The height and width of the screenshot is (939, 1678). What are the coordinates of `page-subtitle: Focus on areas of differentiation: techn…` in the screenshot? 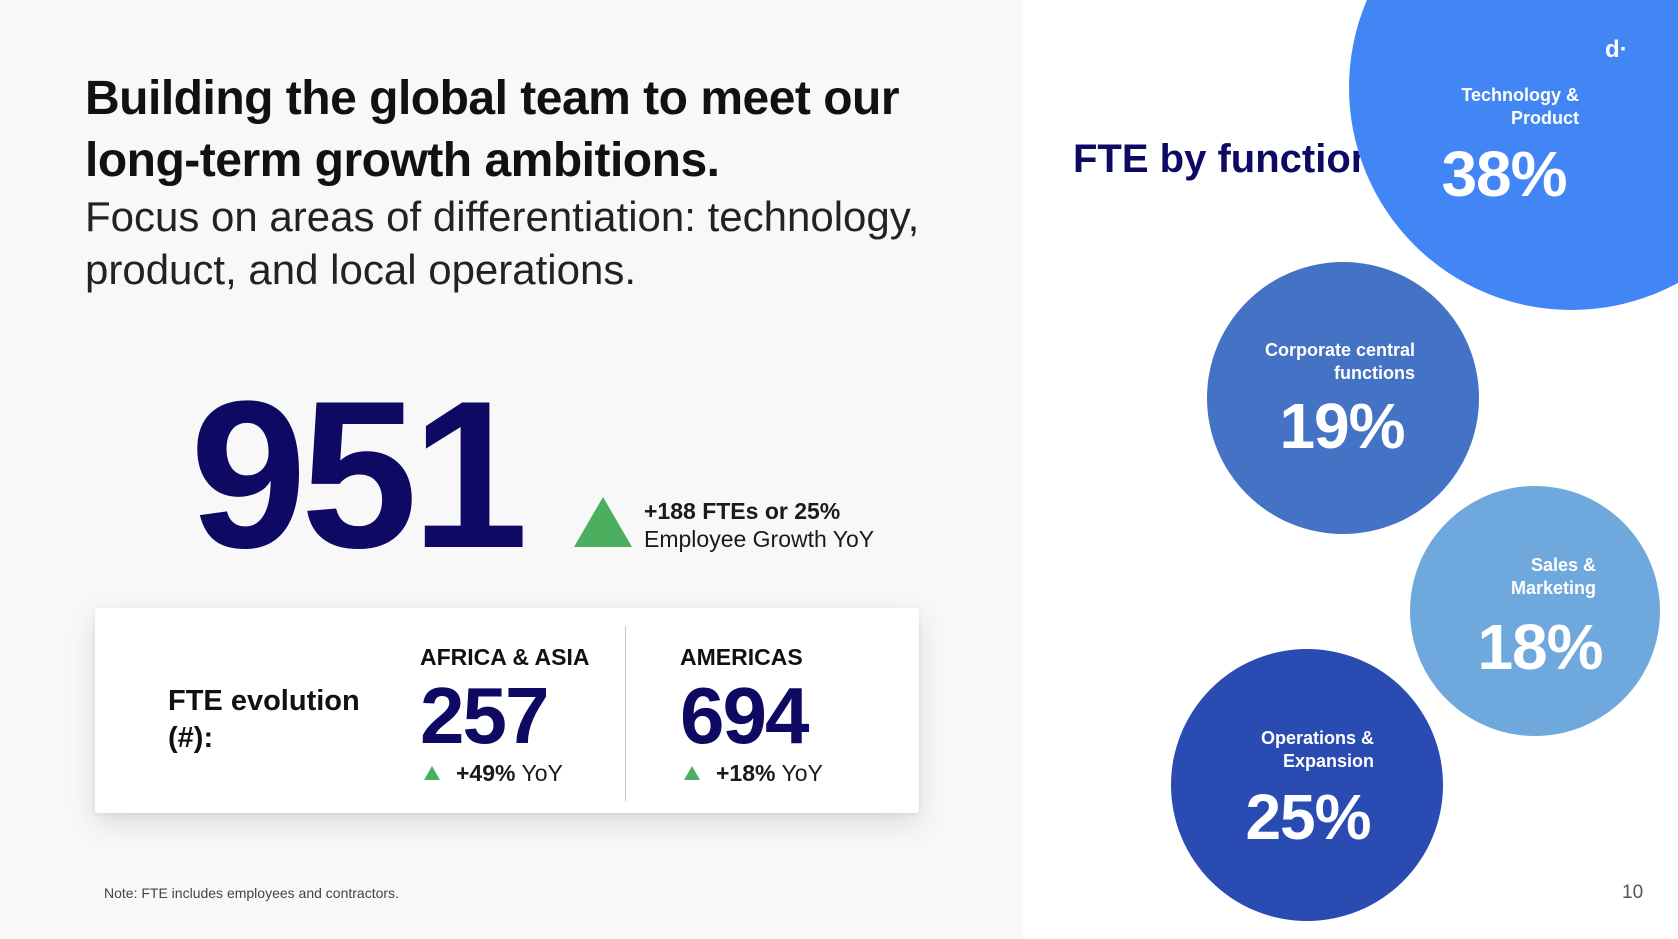 It's located at (502, 243).